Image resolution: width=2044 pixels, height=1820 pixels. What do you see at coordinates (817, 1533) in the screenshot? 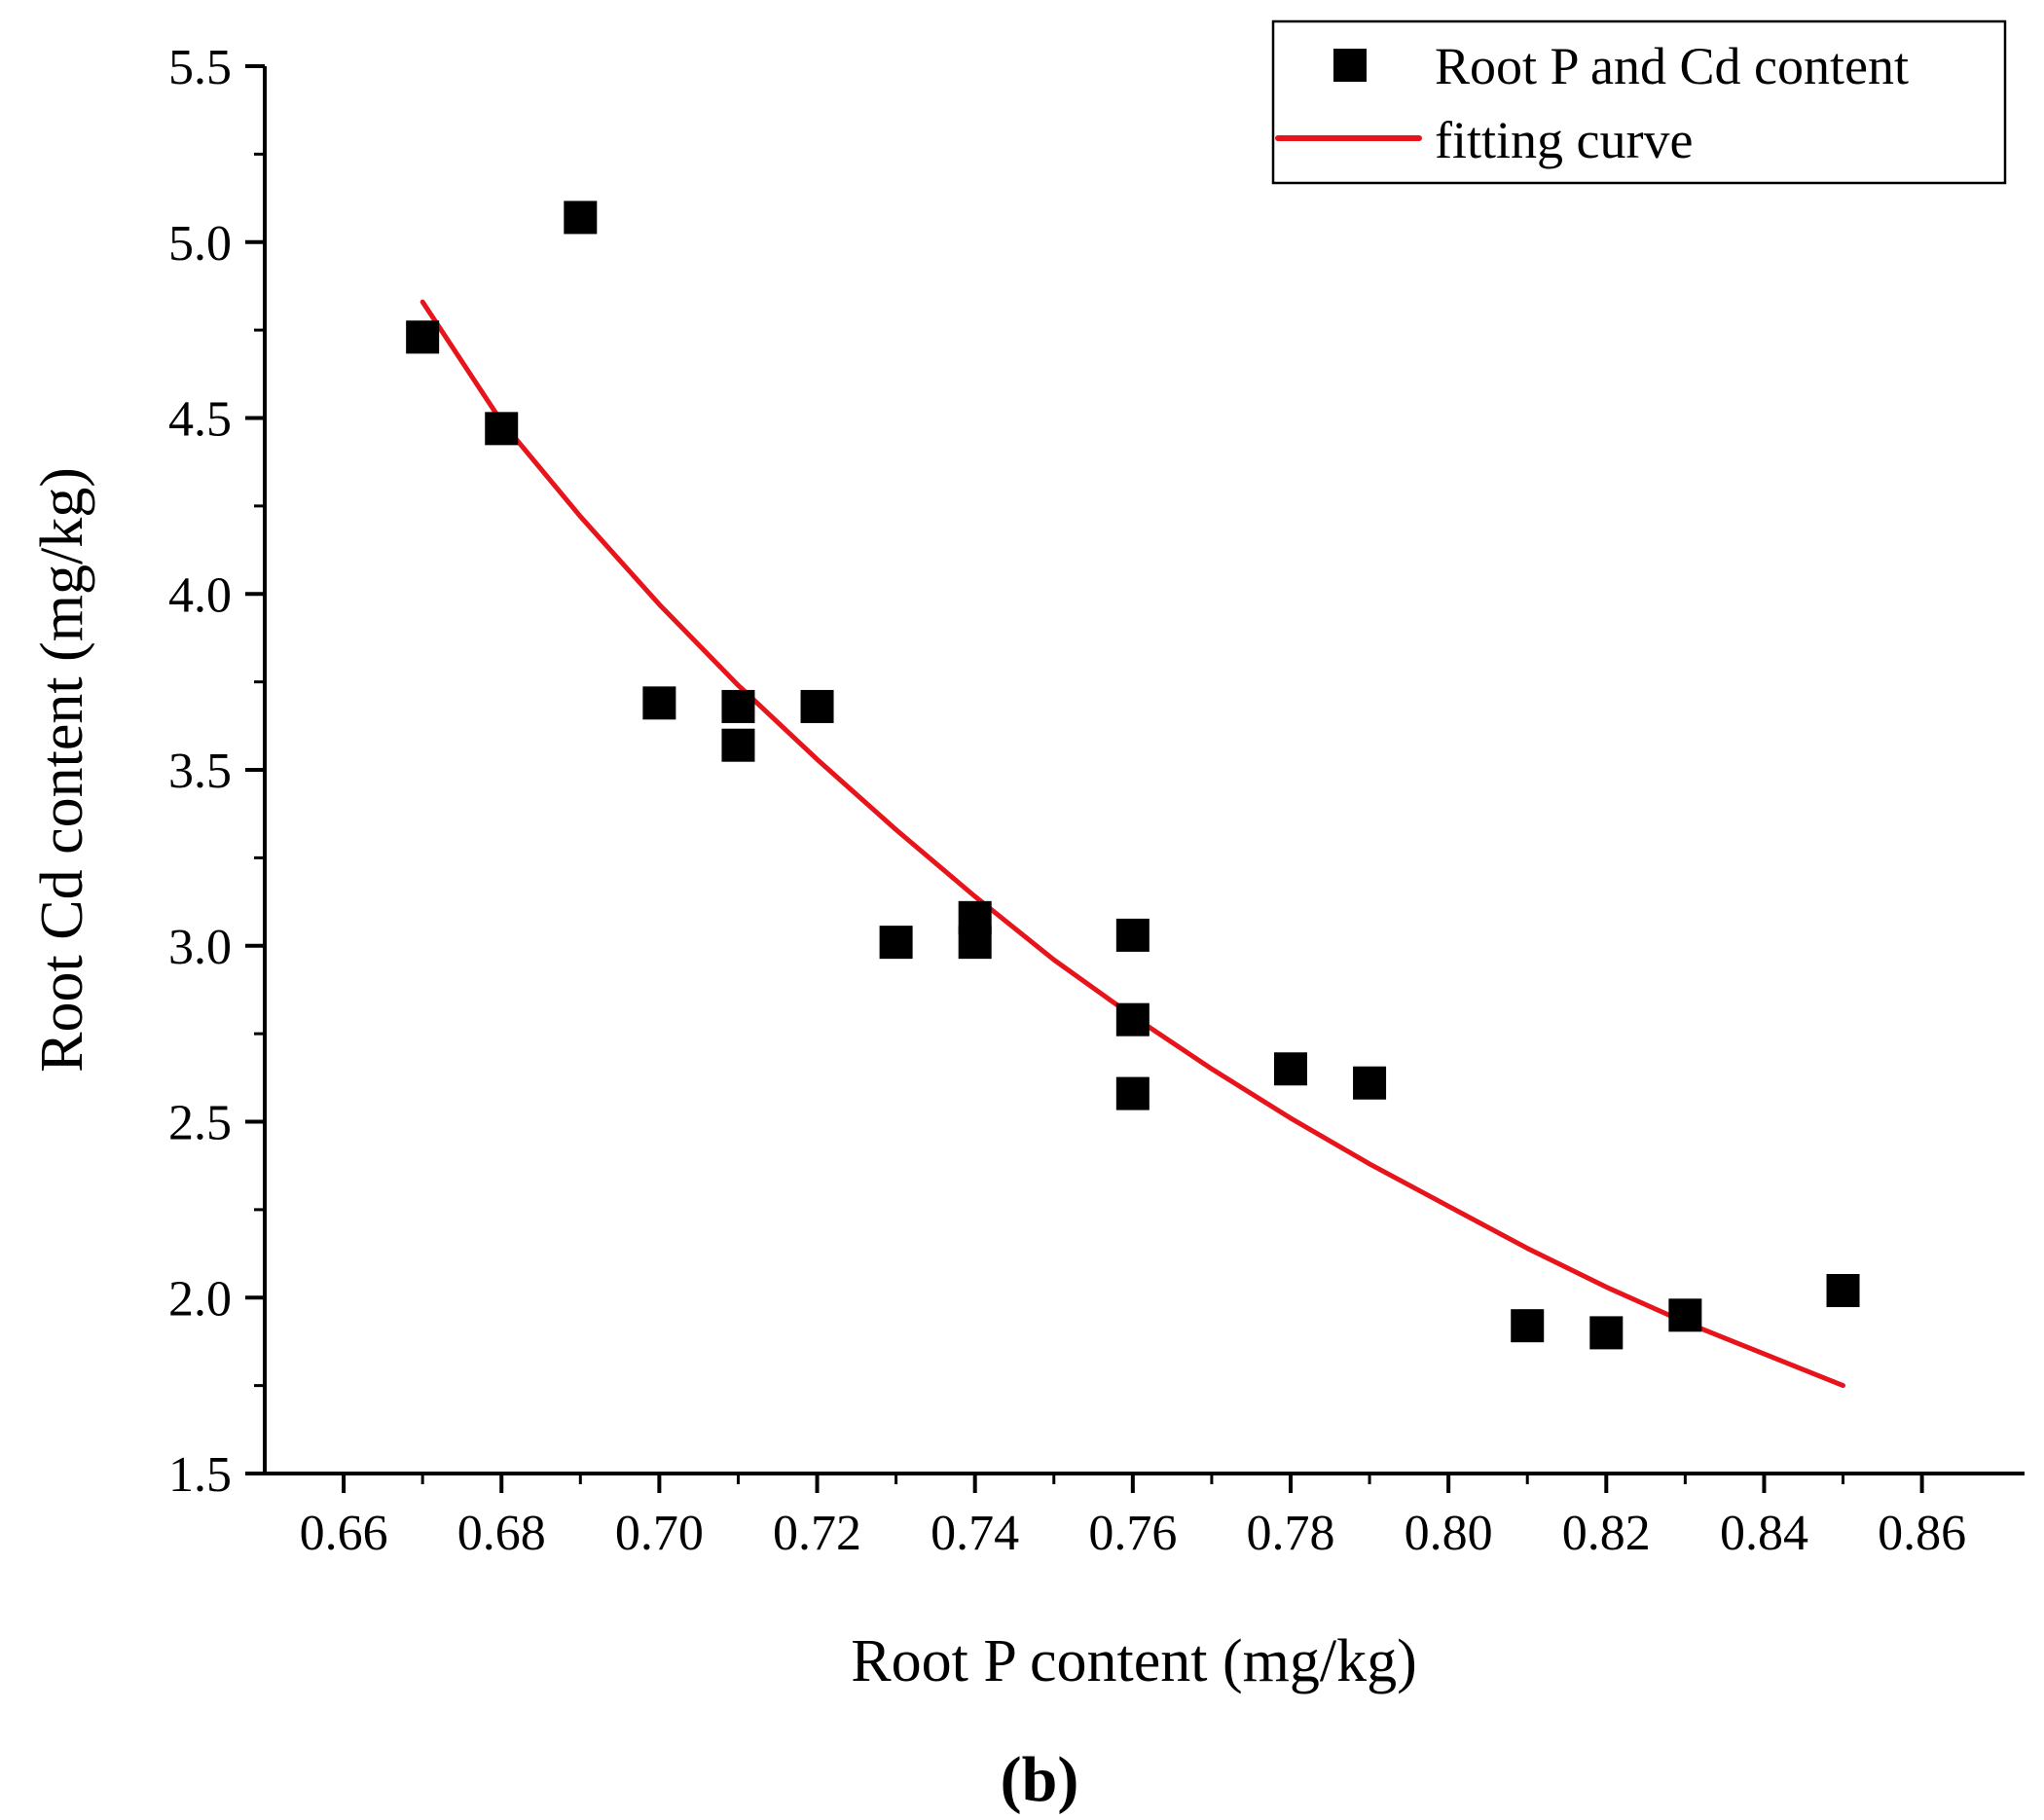
I see `x-tick-label: 0.72` at bounding box center [817, 1533].